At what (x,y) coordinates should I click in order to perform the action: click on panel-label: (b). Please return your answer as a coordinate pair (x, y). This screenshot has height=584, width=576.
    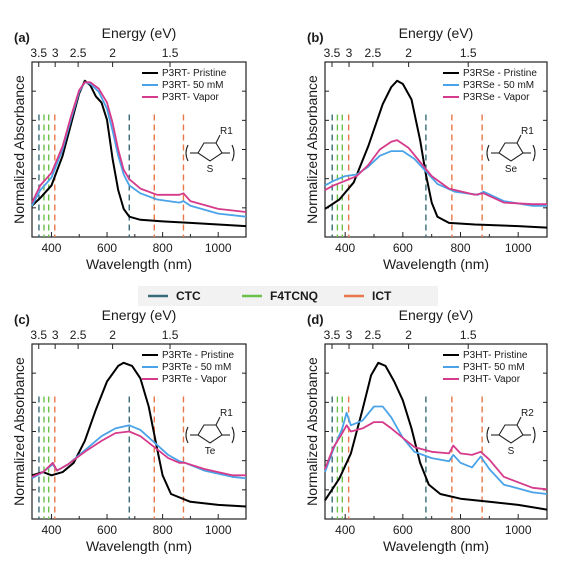
    Looking at the image, I should click on (315, 37).